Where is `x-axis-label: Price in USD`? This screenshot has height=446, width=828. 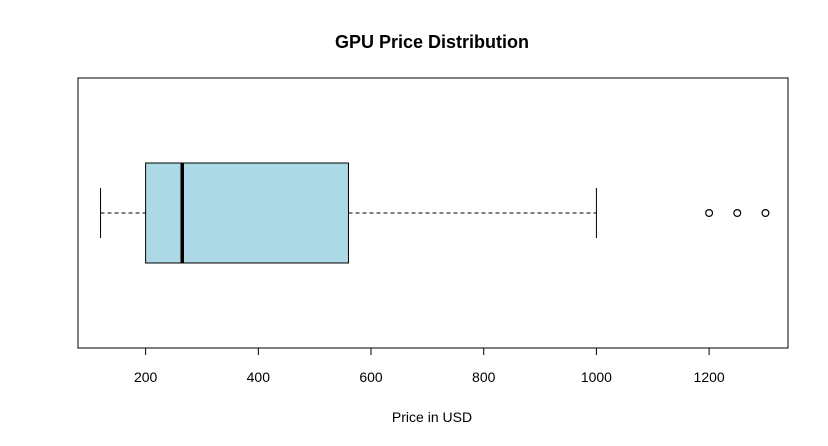 x-axis-label: Price in USD is located at coordinates (432, 417).